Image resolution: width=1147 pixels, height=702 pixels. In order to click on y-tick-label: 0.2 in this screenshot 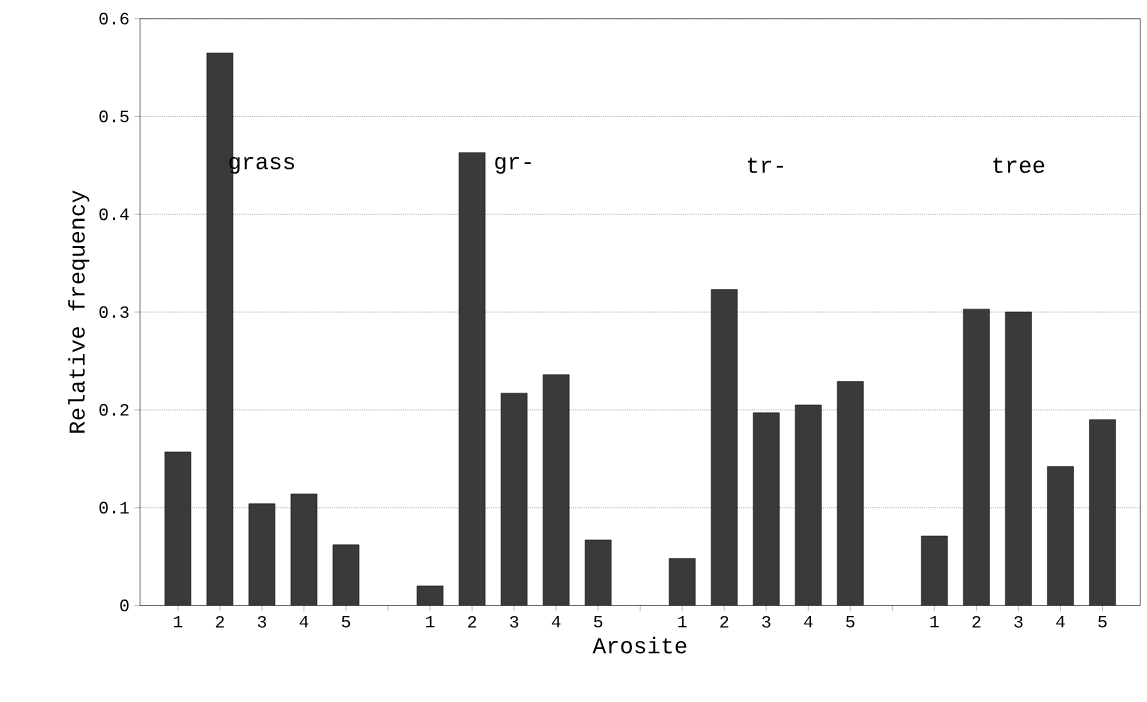, I will do `click(114, 410)`.